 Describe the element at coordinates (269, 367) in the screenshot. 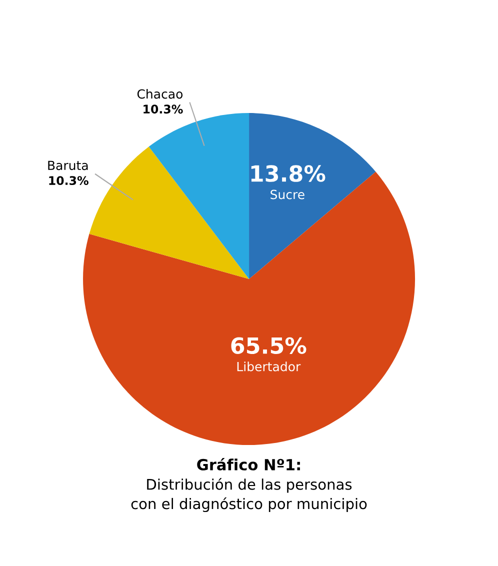

I see `slice-label: Libertador` at that location.